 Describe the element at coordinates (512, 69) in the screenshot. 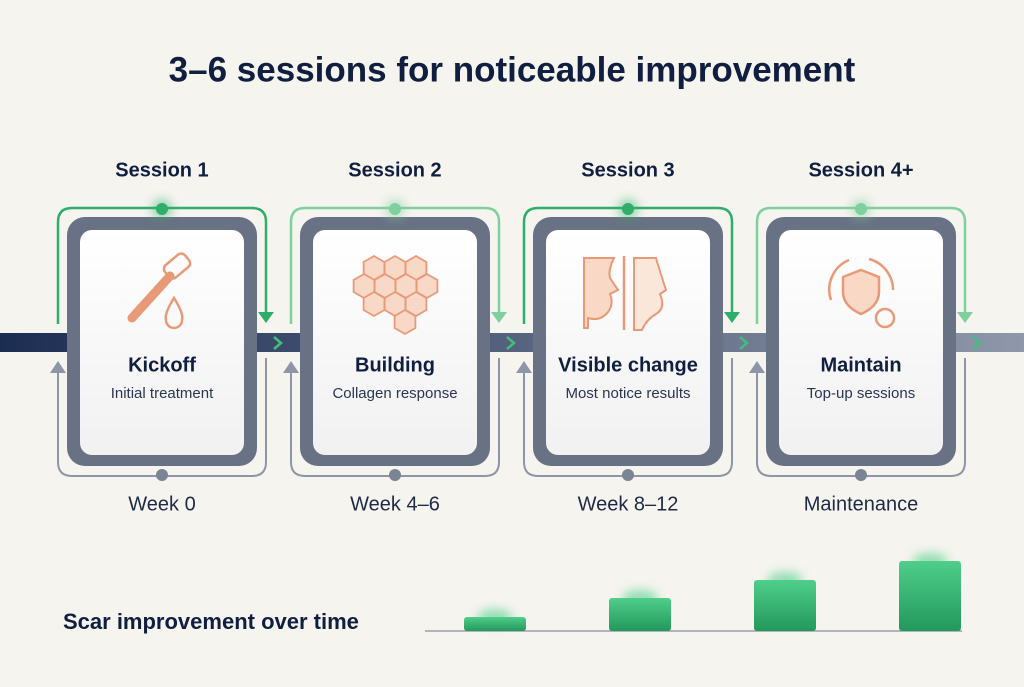

I see `title: 3–6 sessions for noticeable improvement` at that location.